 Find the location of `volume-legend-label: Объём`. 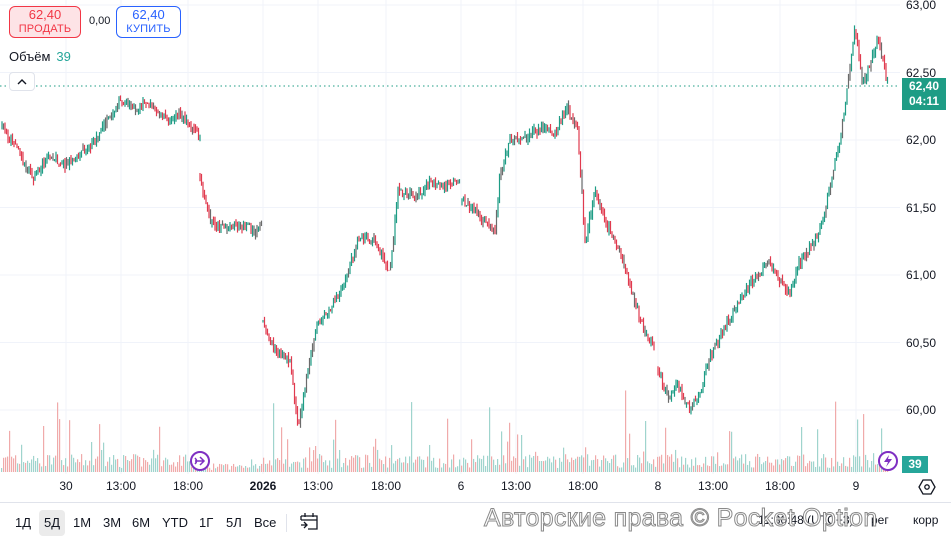

volume-legend-label: Объём is located at coordinates (30, 56).